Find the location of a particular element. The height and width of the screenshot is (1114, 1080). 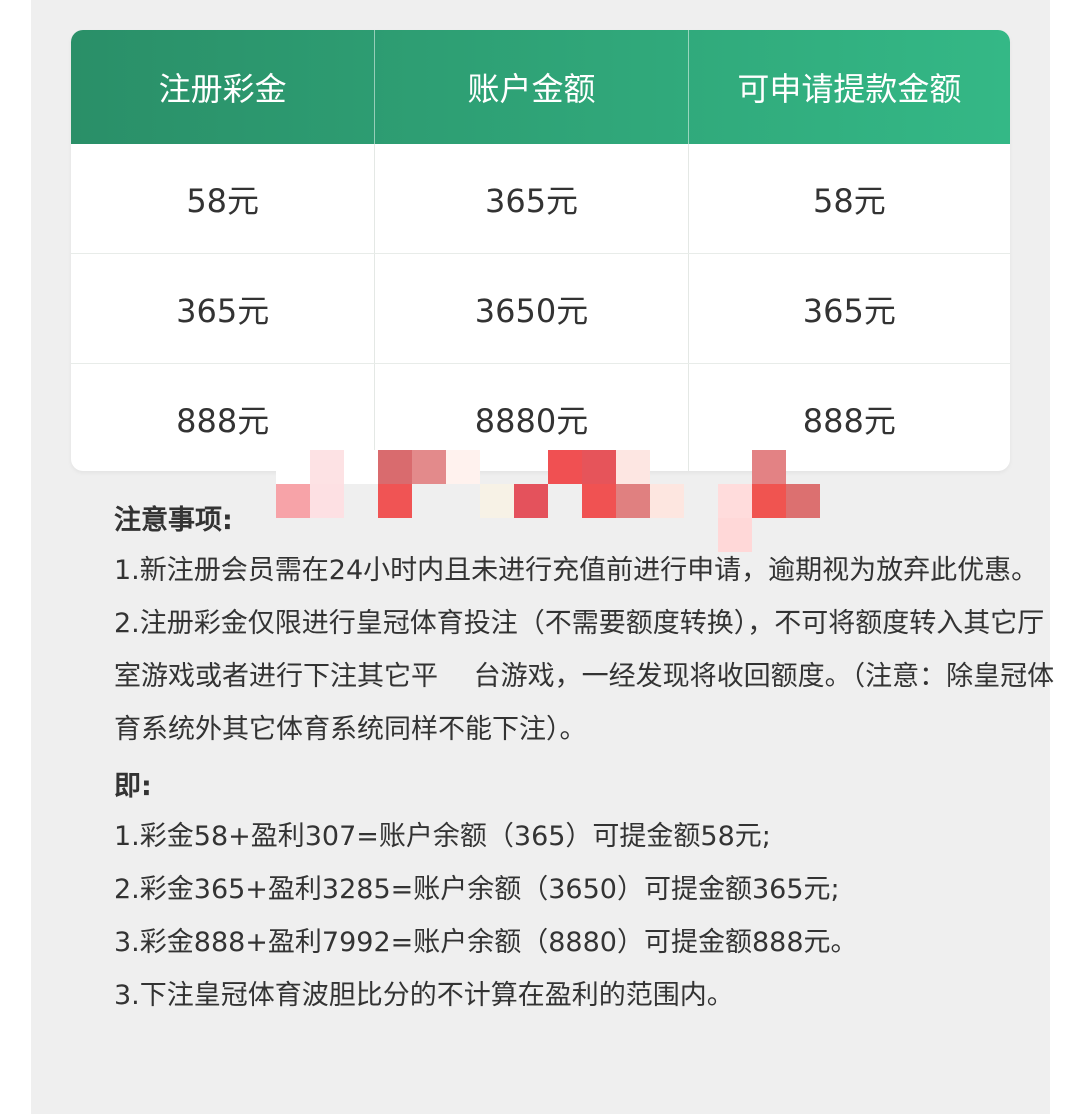

header-cell: 可申请提款金额 is located at coordinates (849, 89).